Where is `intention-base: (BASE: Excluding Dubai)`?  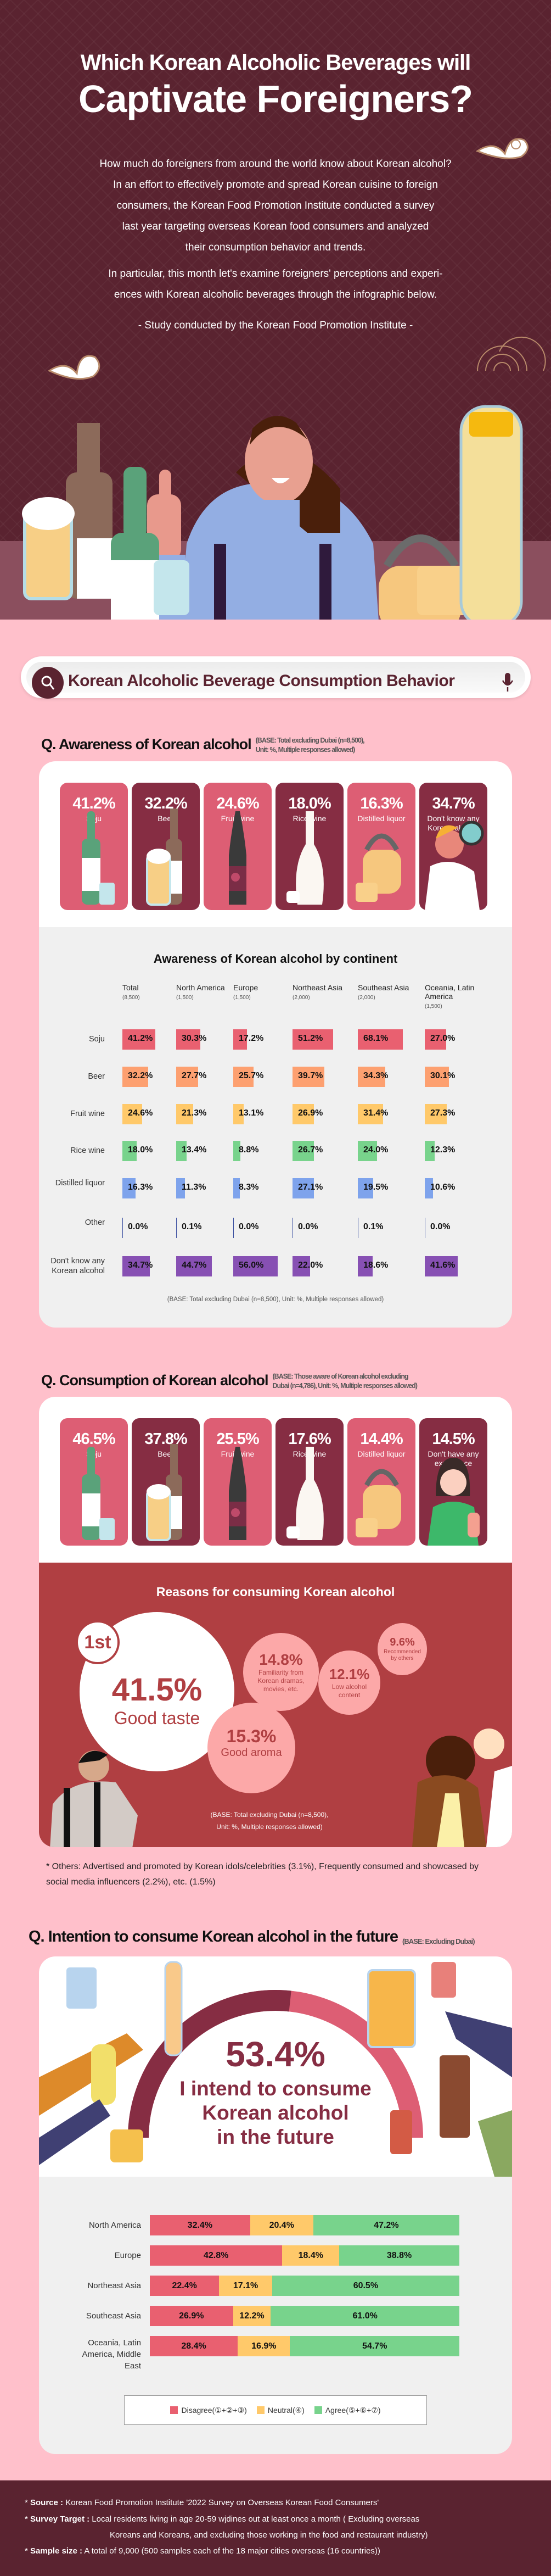
intention-base: (BASE: Excluding Dubai) is located at coordinates (438, 1941).